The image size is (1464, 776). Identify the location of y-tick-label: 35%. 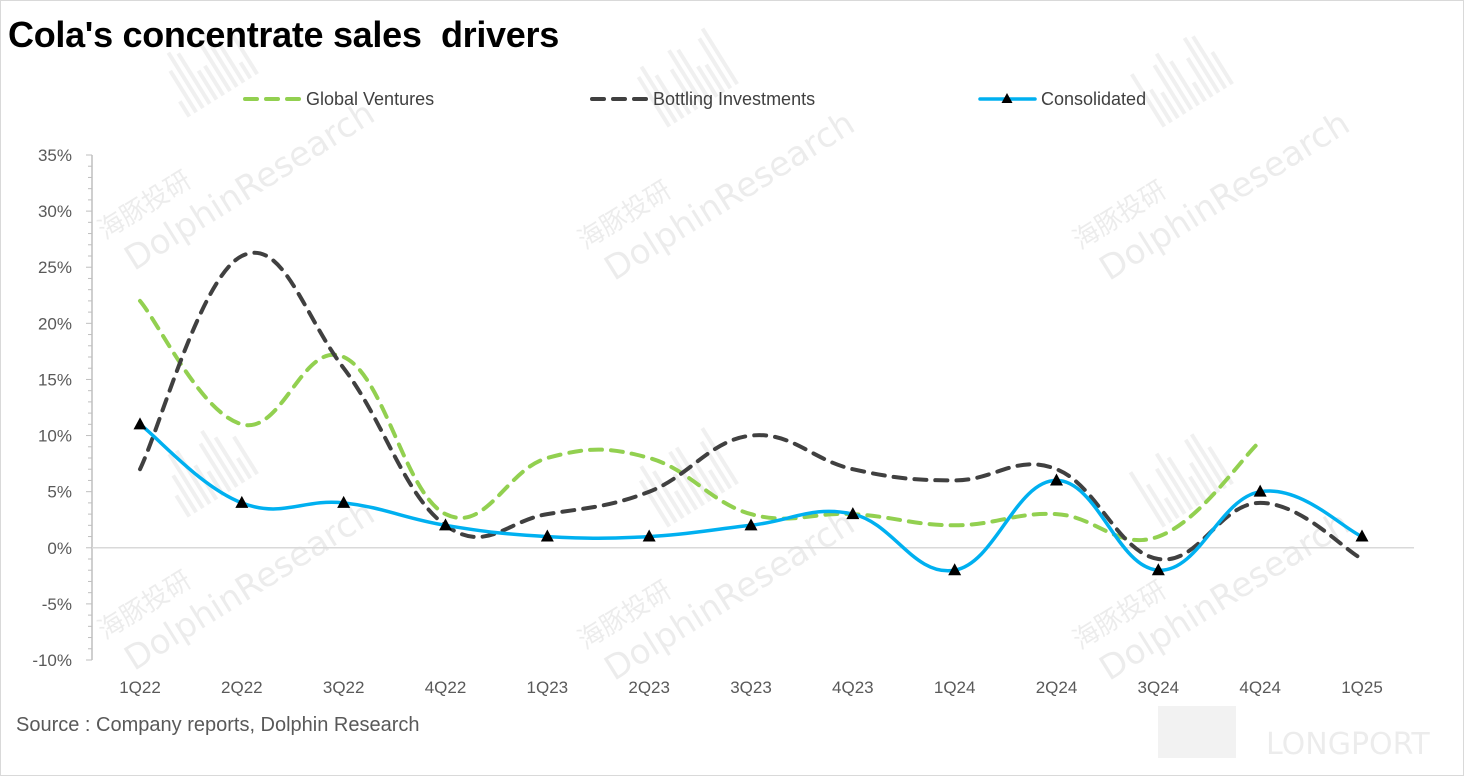
(55, 155).